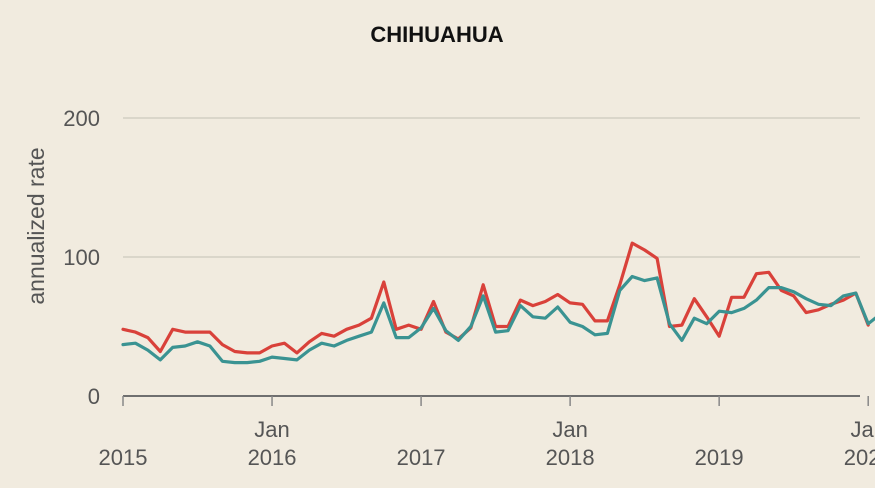  I want to click on y-axis: 0 100 200, so click(81, 257).